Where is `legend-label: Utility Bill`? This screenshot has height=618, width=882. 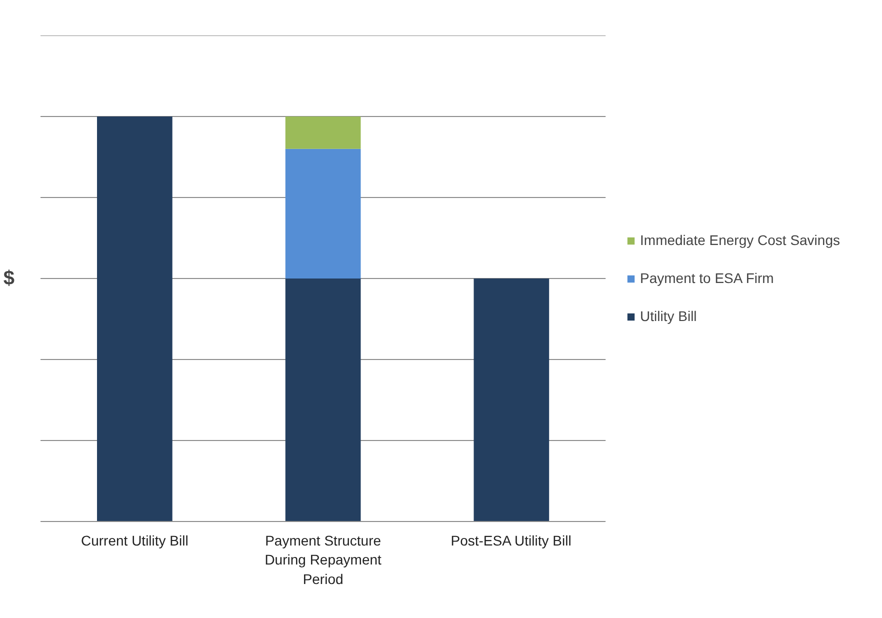
legend-label: Utility Bill is located at coordinates (668, 316).